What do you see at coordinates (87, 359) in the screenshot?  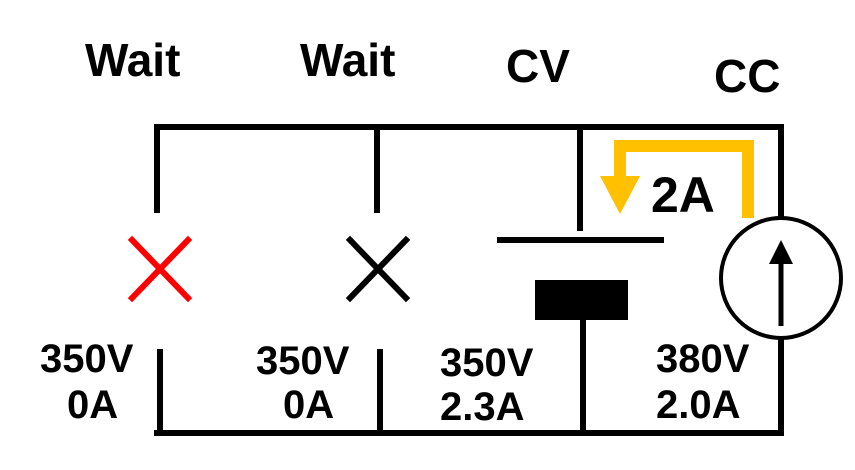 I see `branch-1-voltage: 350V` at bounding box center [87, 359].